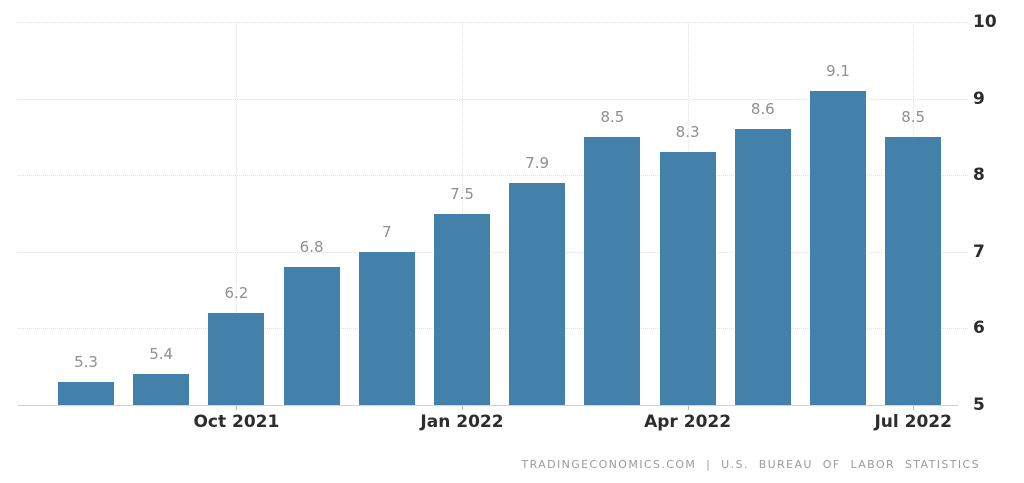  What do you see at coordinates (838, 70) in the screenshot?
I see `bar-value-label: 9.1` at bounding box center [838, 70].